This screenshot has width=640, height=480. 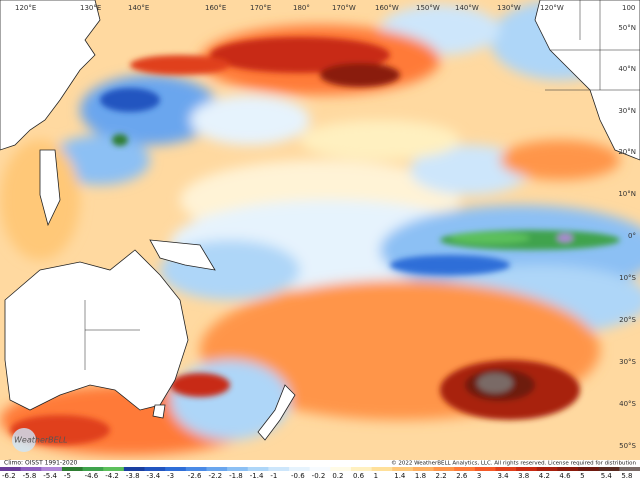 What do you see at coordinates (632, 236) in the screenshot?
I see `lat-label: 0°` at bounding box center [632, 236].